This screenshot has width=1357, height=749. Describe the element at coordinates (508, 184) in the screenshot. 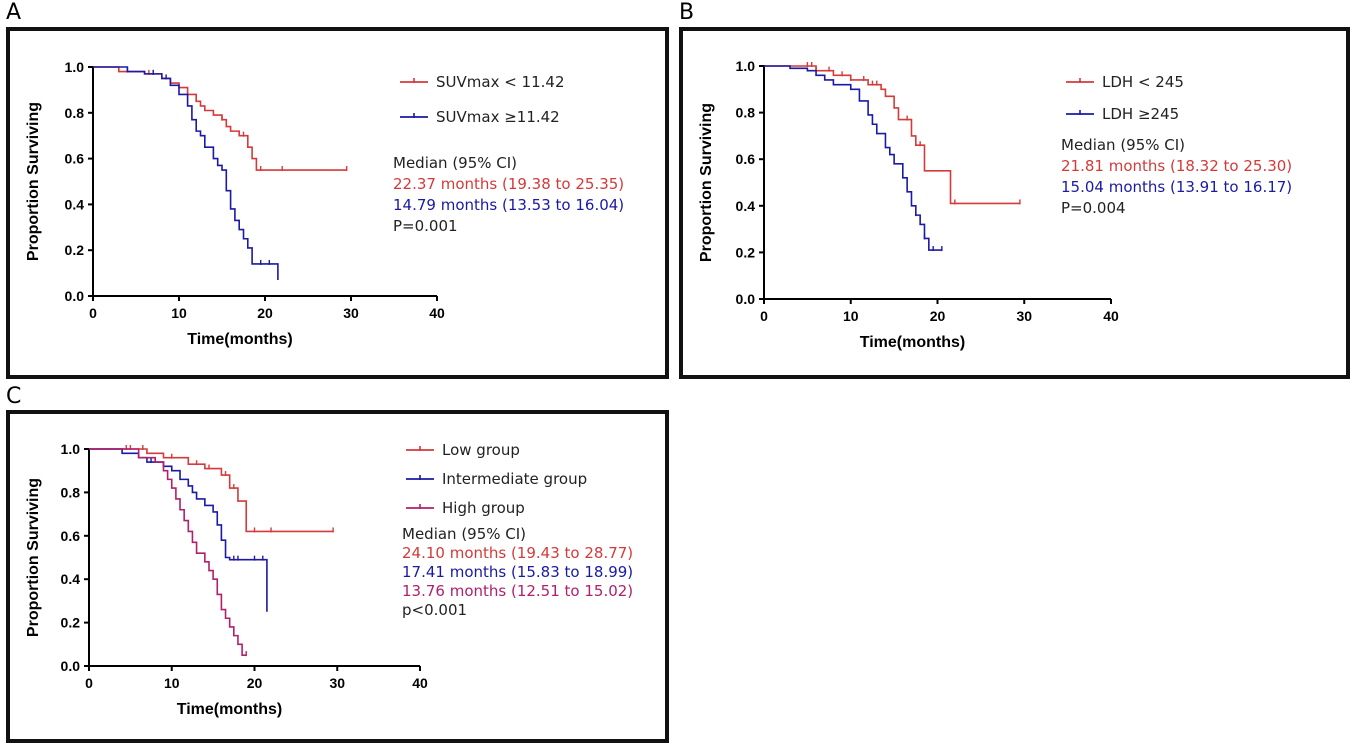

I see `annotation-text: 22.37 months (19.38 to 25.35)` at that location.